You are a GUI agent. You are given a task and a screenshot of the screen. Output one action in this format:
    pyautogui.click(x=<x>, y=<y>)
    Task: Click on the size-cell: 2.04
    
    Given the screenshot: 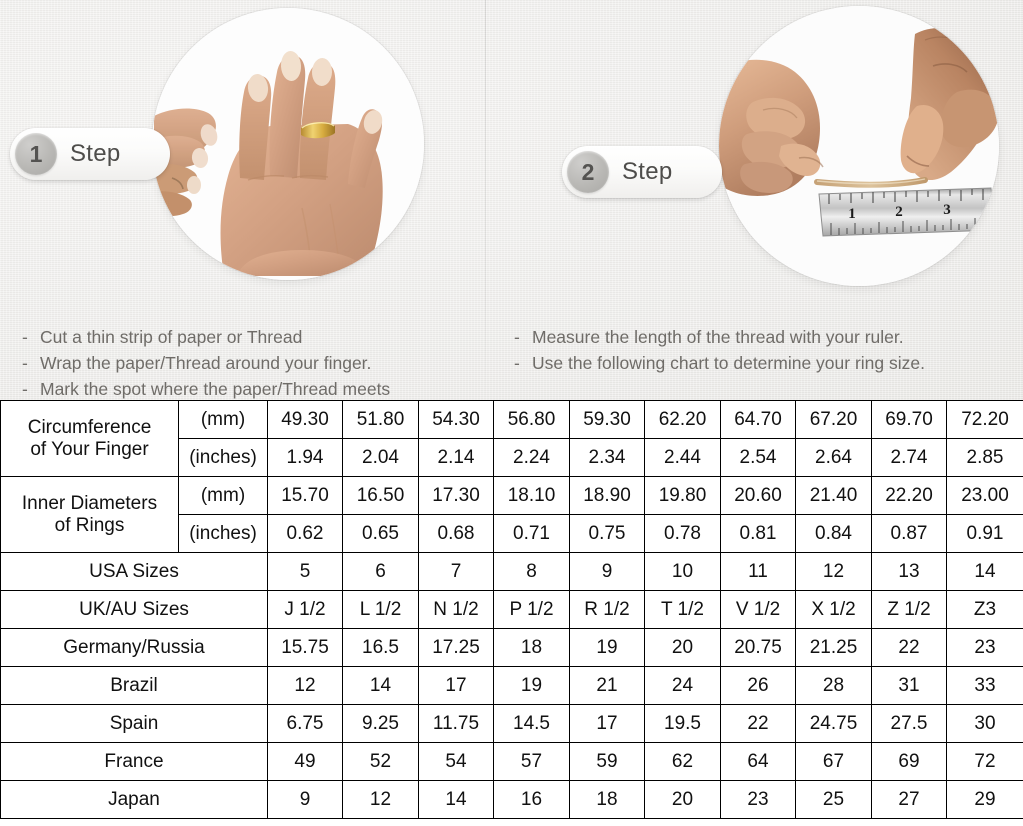 What is the action you would take?
    pyautogui.click(x=380, y=457)
    